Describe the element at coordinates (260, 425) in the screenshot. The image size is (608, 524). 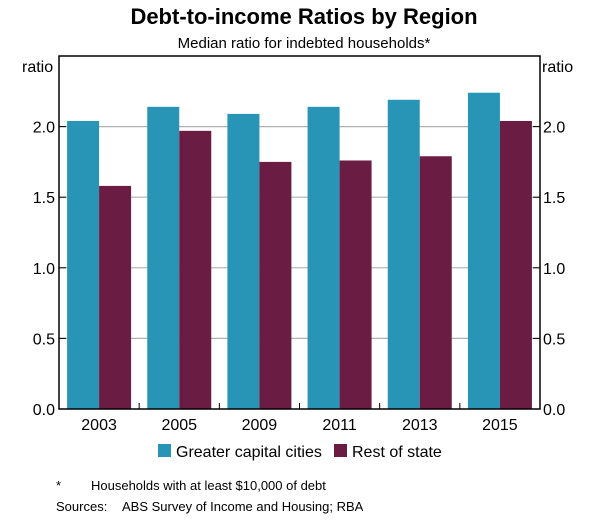
I see `x-tick-label: 2009` at that location.